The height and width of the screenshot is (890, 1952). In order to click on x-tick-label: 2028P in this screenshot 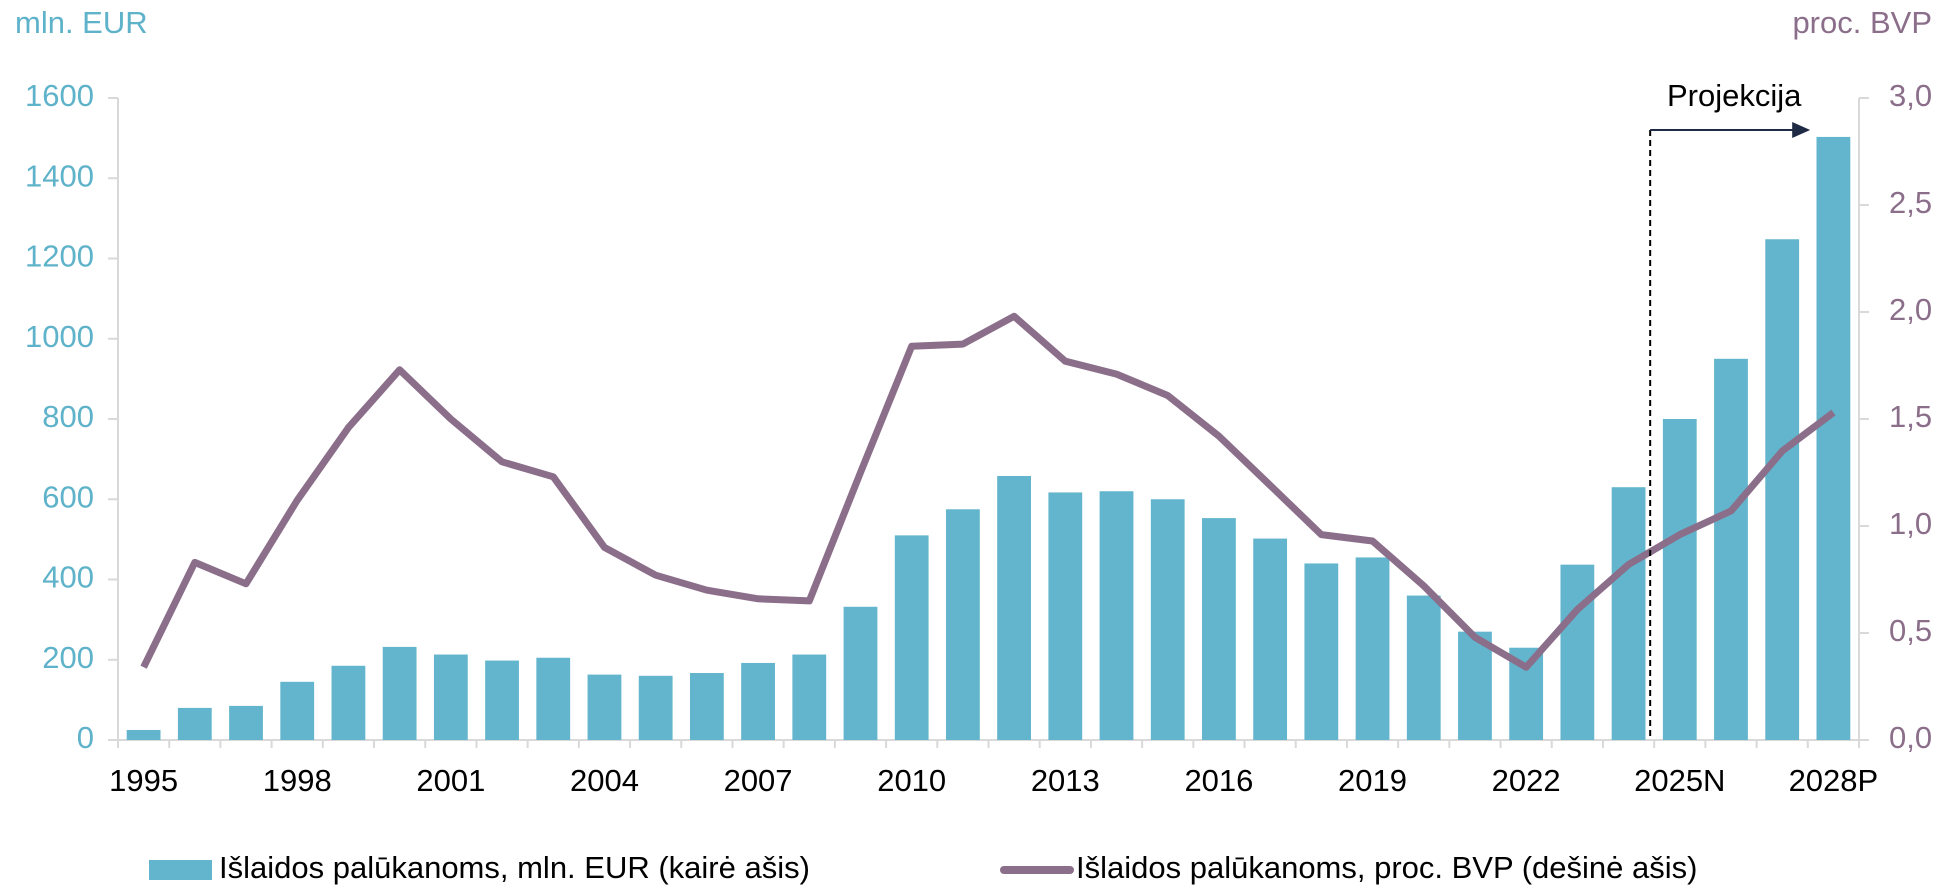, I will do `click(1834, 780)`.